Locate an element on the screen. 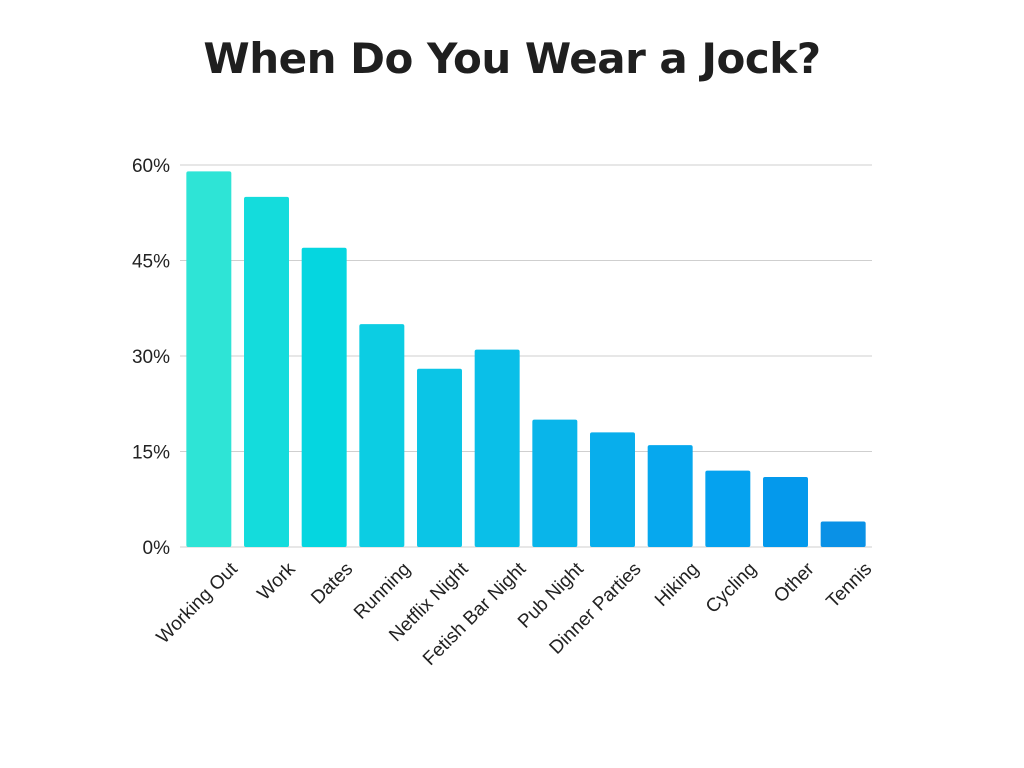  y-tick-label: 30% is located at coordinates (151, 357).